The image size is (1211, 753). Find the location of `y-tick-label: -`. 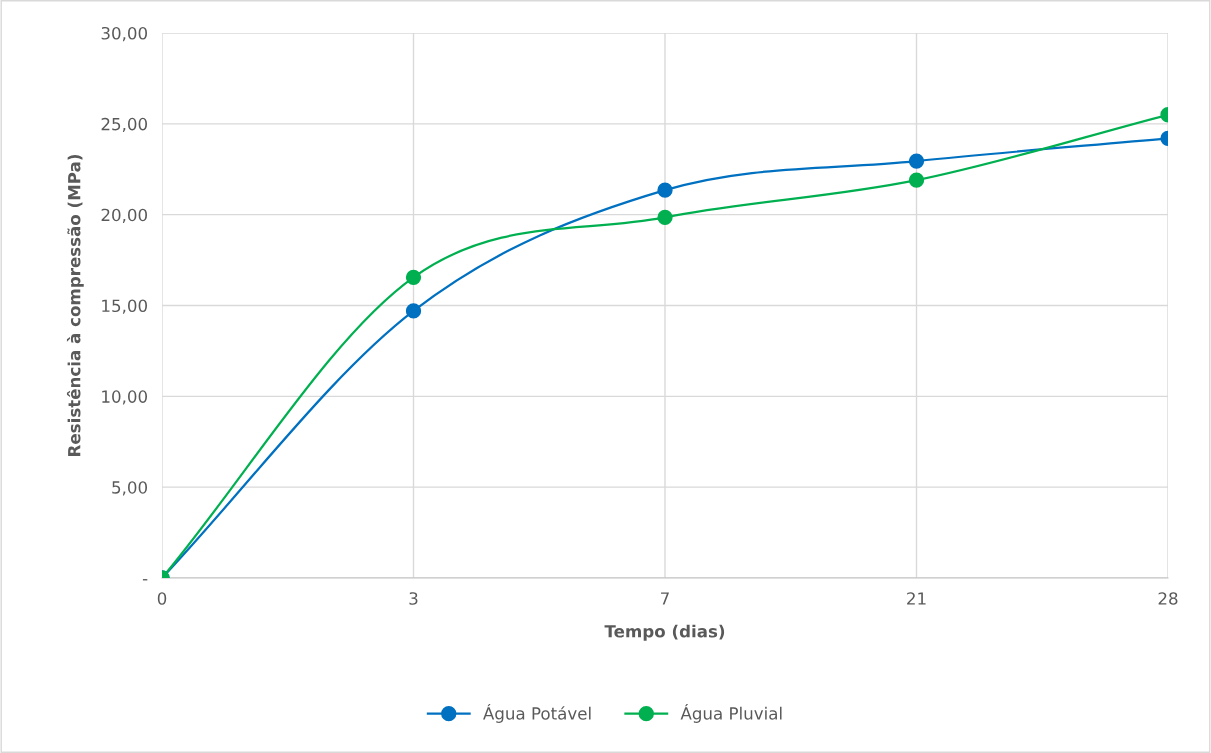

y-tick-label: - is located at coordinates (145, 580).